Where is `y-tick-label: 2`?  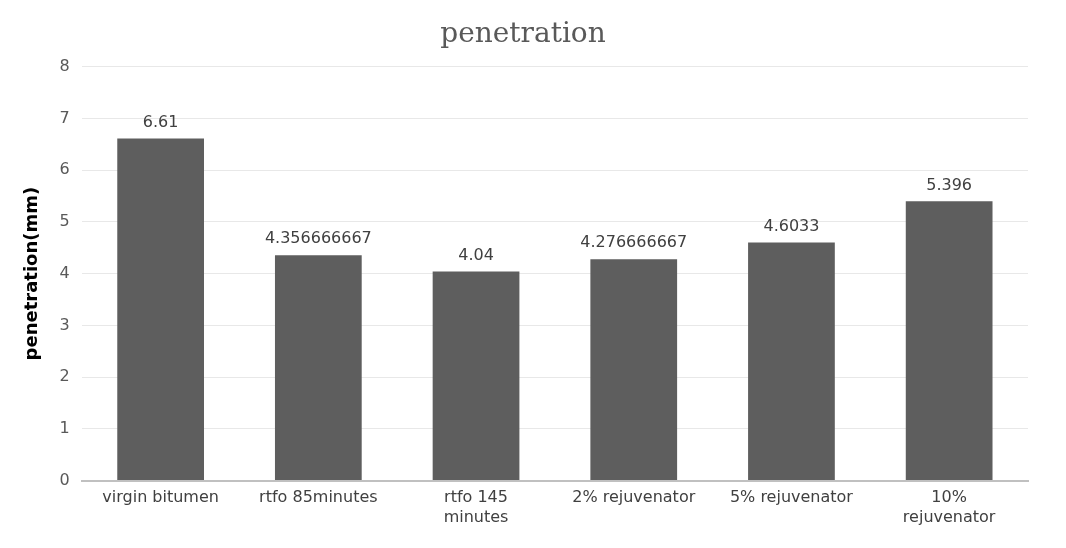 y-tick-label: 2 is located at coordinates (64, 376).